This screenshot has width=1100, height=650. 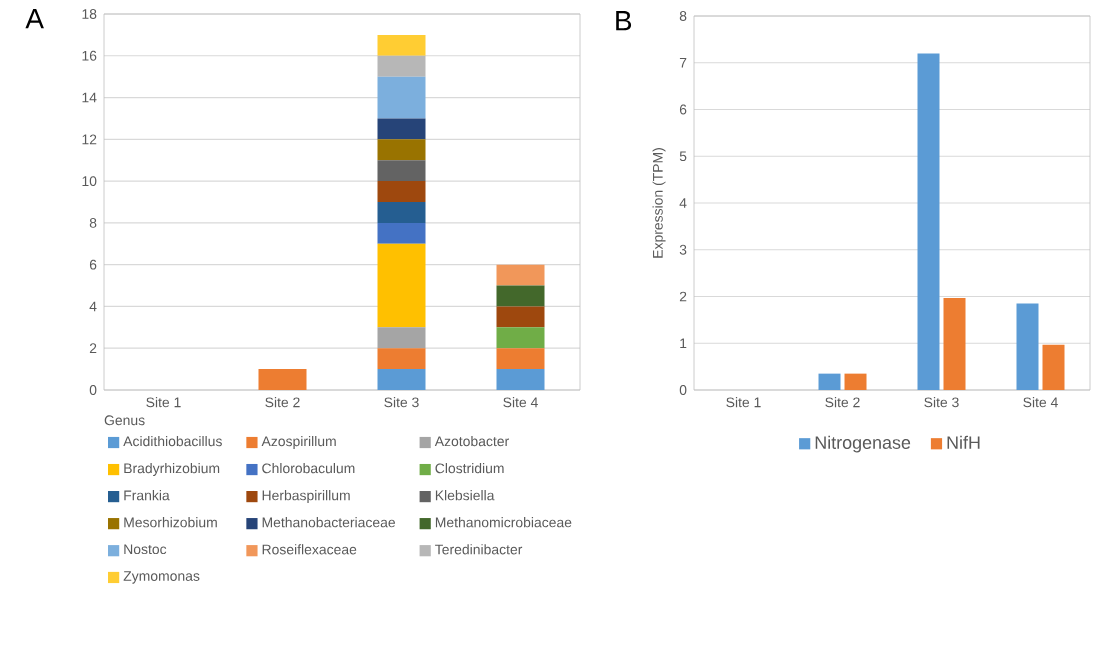 What do you see at coordinates (963, 442) in the screenshot?
I see `legend-label: NifH` at bounding box center [963, 442].